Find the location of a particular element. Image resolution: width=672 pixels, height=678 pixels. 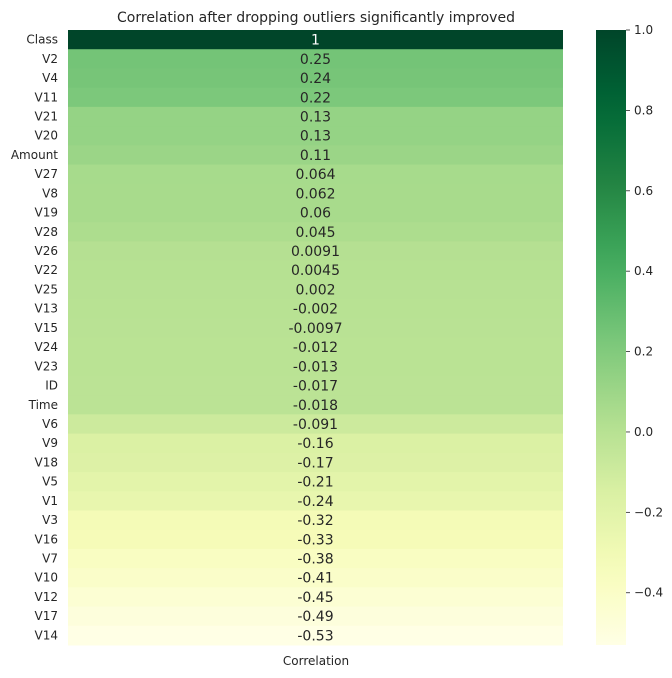

y-tick-label: Amount is located at coordinates (34, 155).